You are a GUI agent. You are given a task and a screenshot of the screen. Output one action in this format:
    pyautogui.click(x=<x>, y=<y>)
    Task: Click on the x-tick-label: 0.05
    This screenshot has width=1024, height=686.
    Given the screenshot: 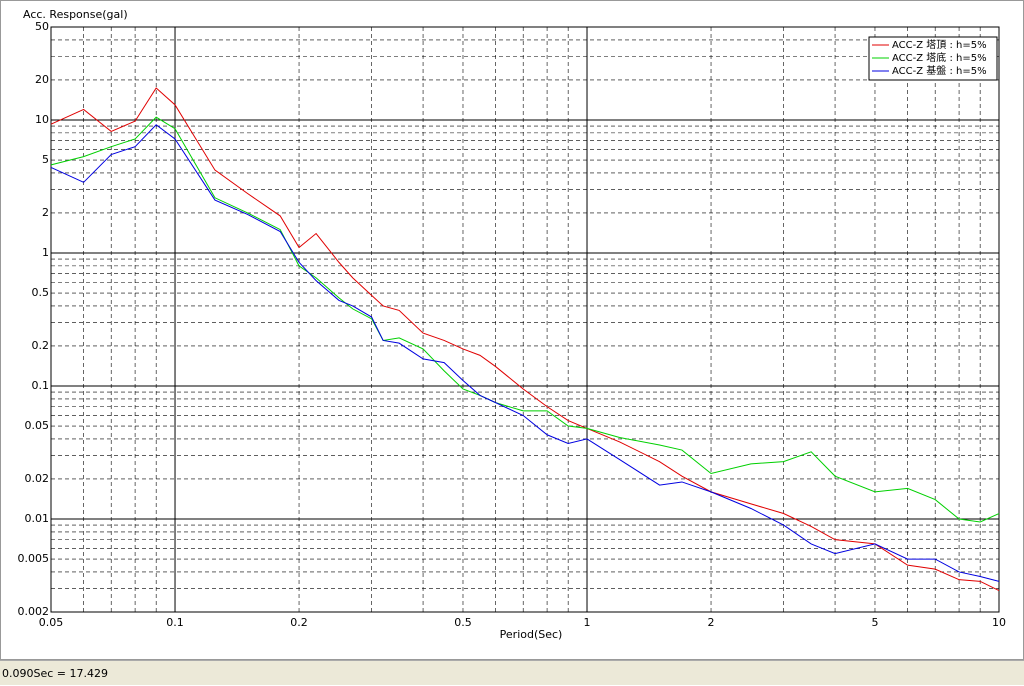 What is the action you would take?
    pyautogui.click(x=51, y=622)
    